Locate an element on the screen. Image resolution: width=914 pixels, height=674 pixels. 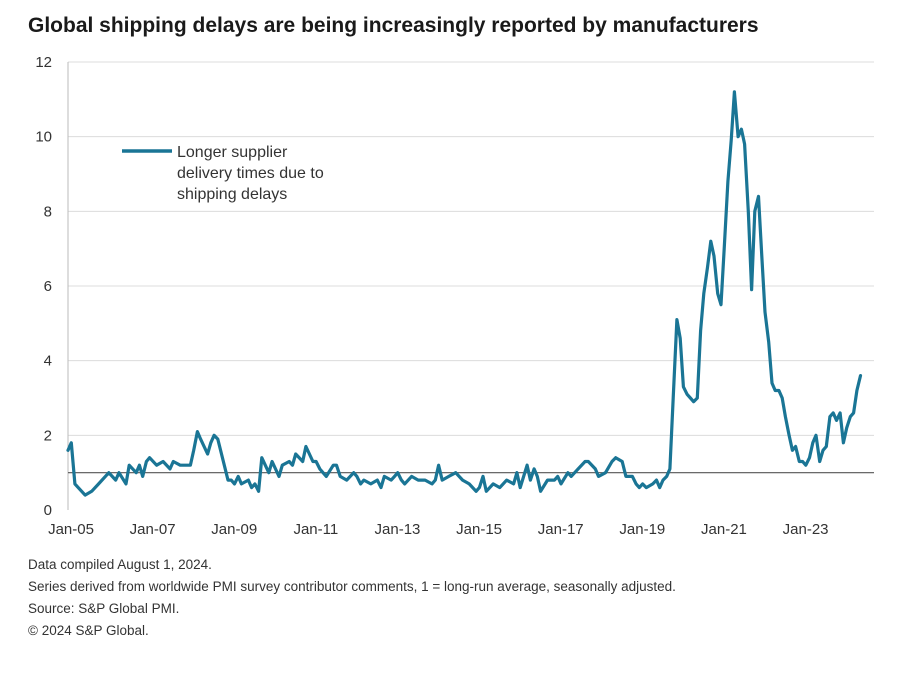
x-tick-label: Jan-11 is located at coordinates (315, 529).